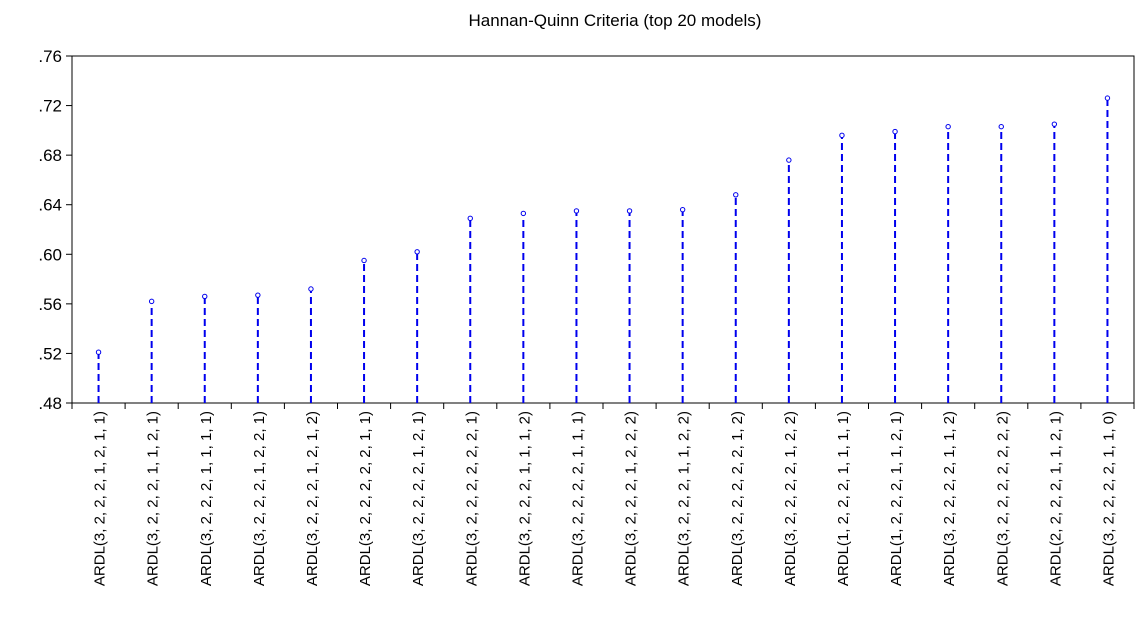 This screenshot has width=1136, height=626. What do you see at coordinates (577, 498) in the screenshot?
I see `x-tick-label: ARDL(3, 2, 2, 2, 2, 1, 1, 1)` at bounding box center [577, 498].